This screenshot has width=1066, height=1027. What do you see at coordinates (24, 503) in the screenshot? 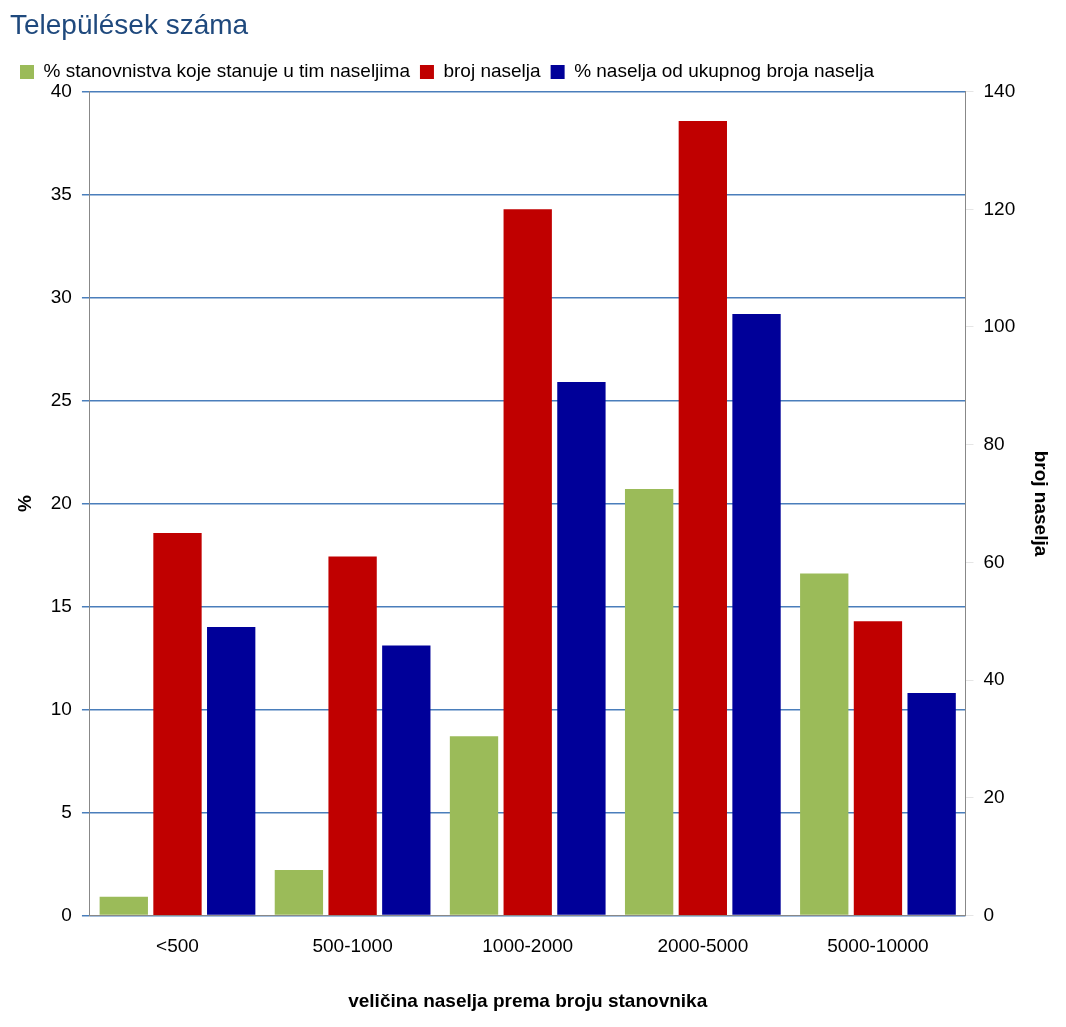
I see `y-axis-title: %` at bounding box center [24, 503].